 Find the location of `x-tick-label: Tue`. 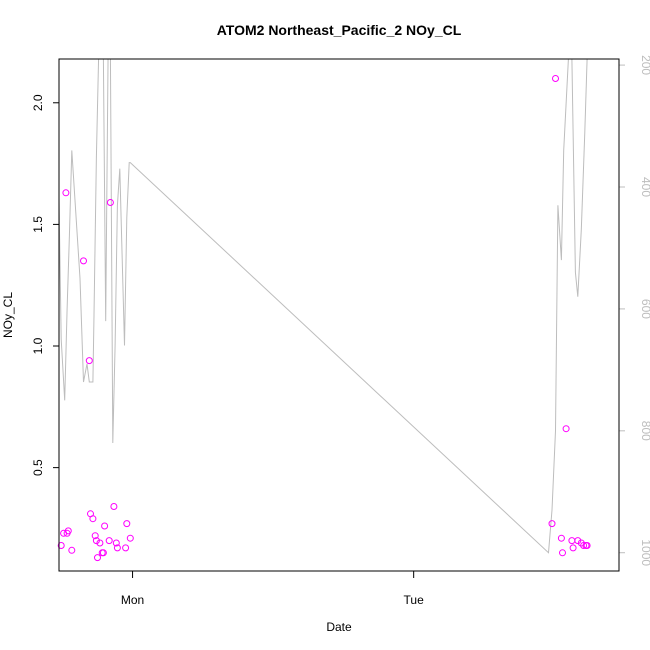

x-tick-label: Tue is located at coordinates (414, 600).